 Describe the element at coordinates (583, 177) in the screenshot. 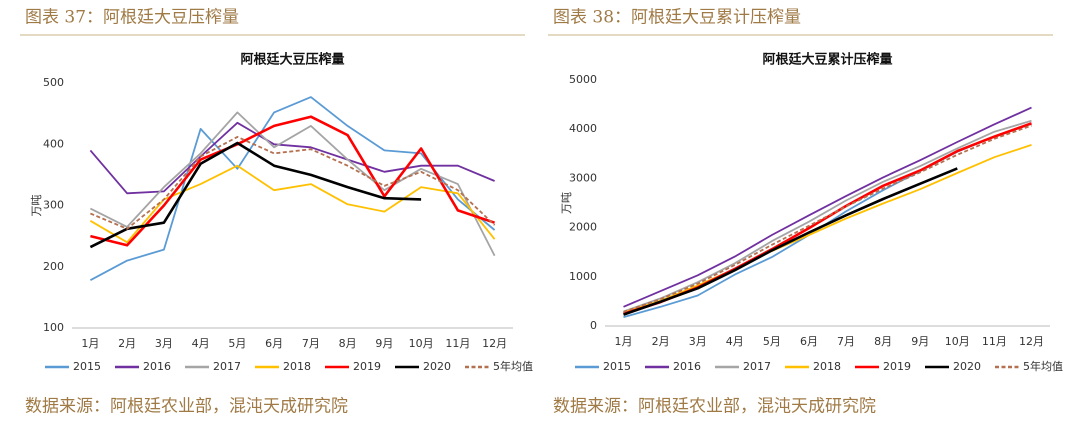

I see `y-tick-label: 3000` at that location.